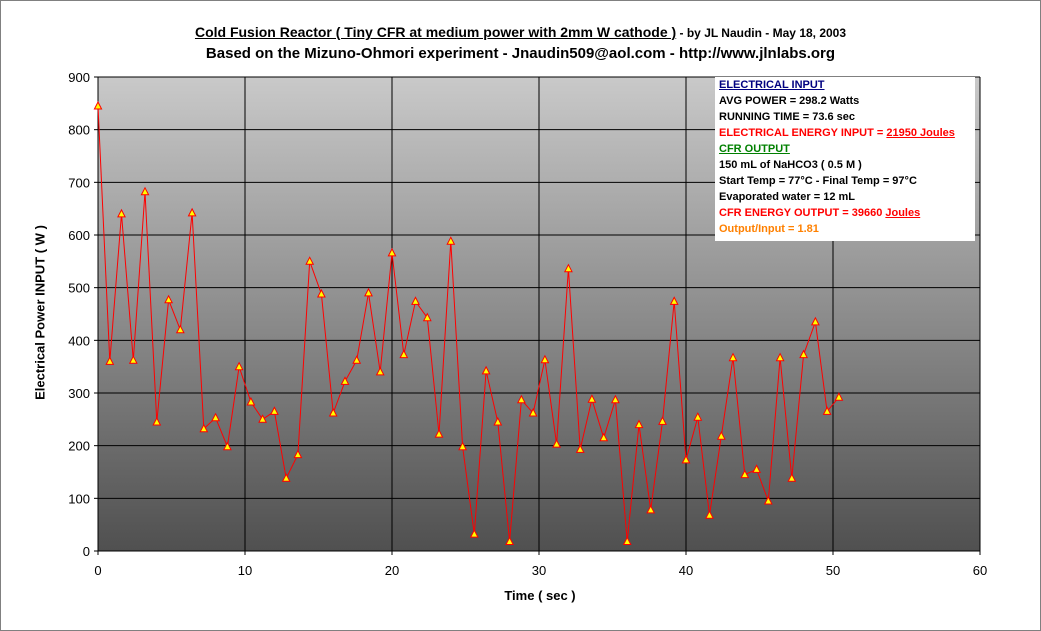 This screenshot has height=631, width=1041. What do you see at coordinates (754, 149) in the screenshot?
I see `cfr-output-header: CFR OUTPUT` at bounding box center [754, 149].